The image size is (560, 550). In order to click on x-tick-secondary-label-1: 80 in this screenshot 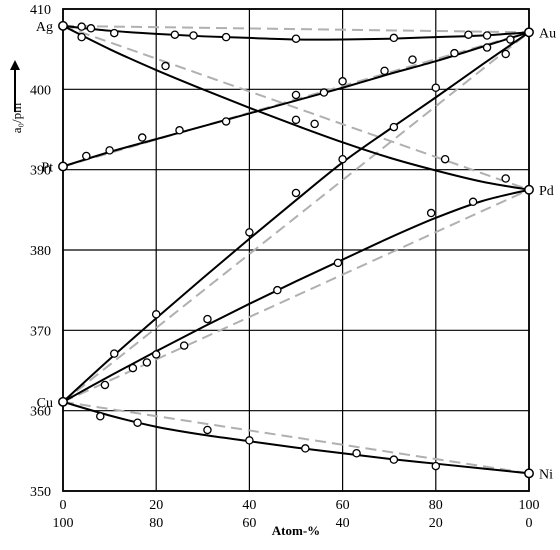, I will do `click(156, 523)`.